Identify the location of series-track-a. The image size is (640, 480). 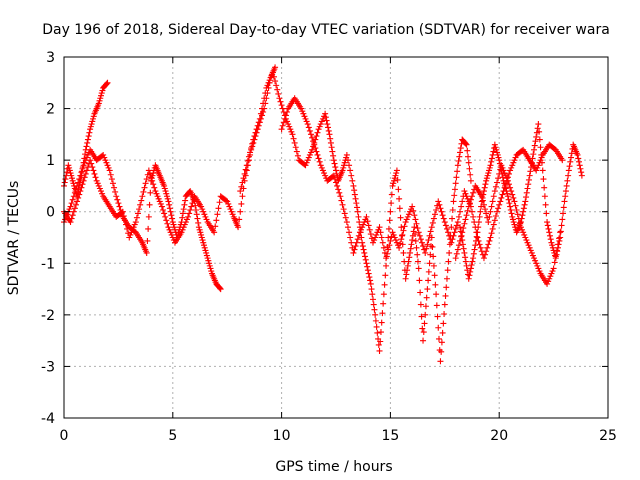
(86, 139).